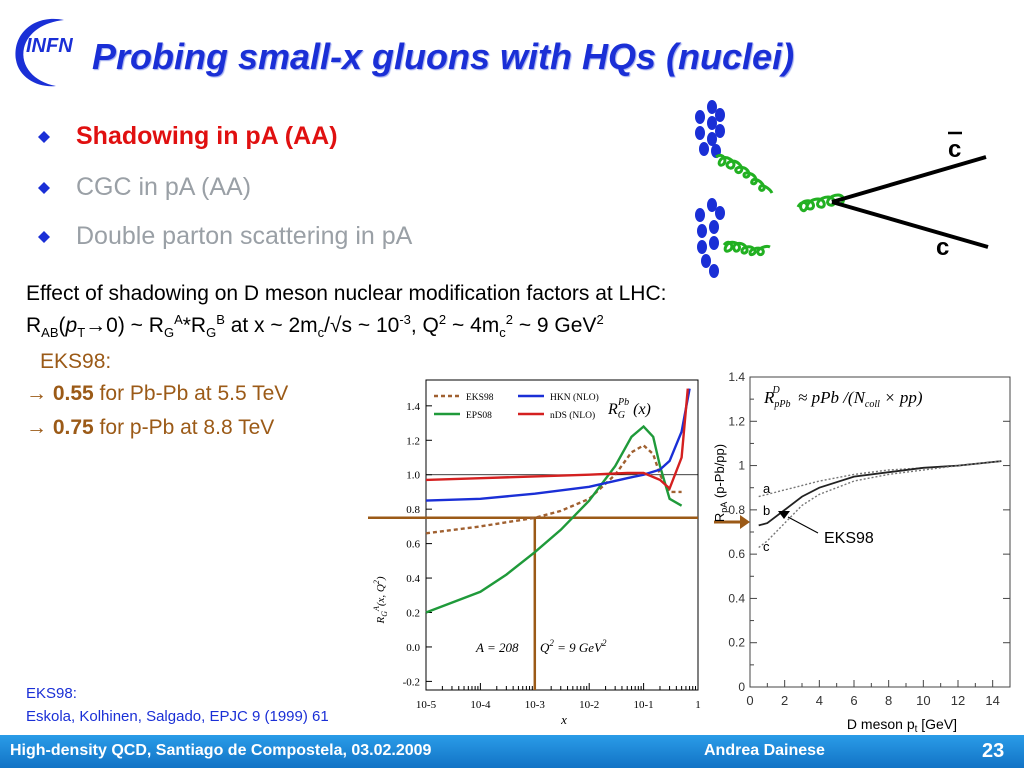 This screenshot has height=768, width=1024. What do you see at coordinates (413, 579) in the screenshot?
I see `chart1-ytick-label: 0.4` at bounding box center [413, 579].